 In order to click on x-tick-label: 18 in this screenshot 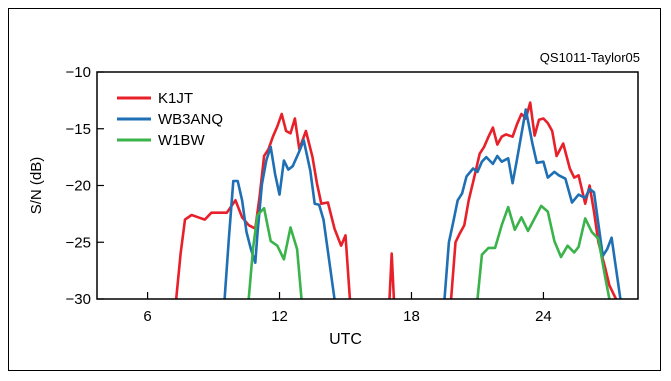, I will do `click(411, 316)`.